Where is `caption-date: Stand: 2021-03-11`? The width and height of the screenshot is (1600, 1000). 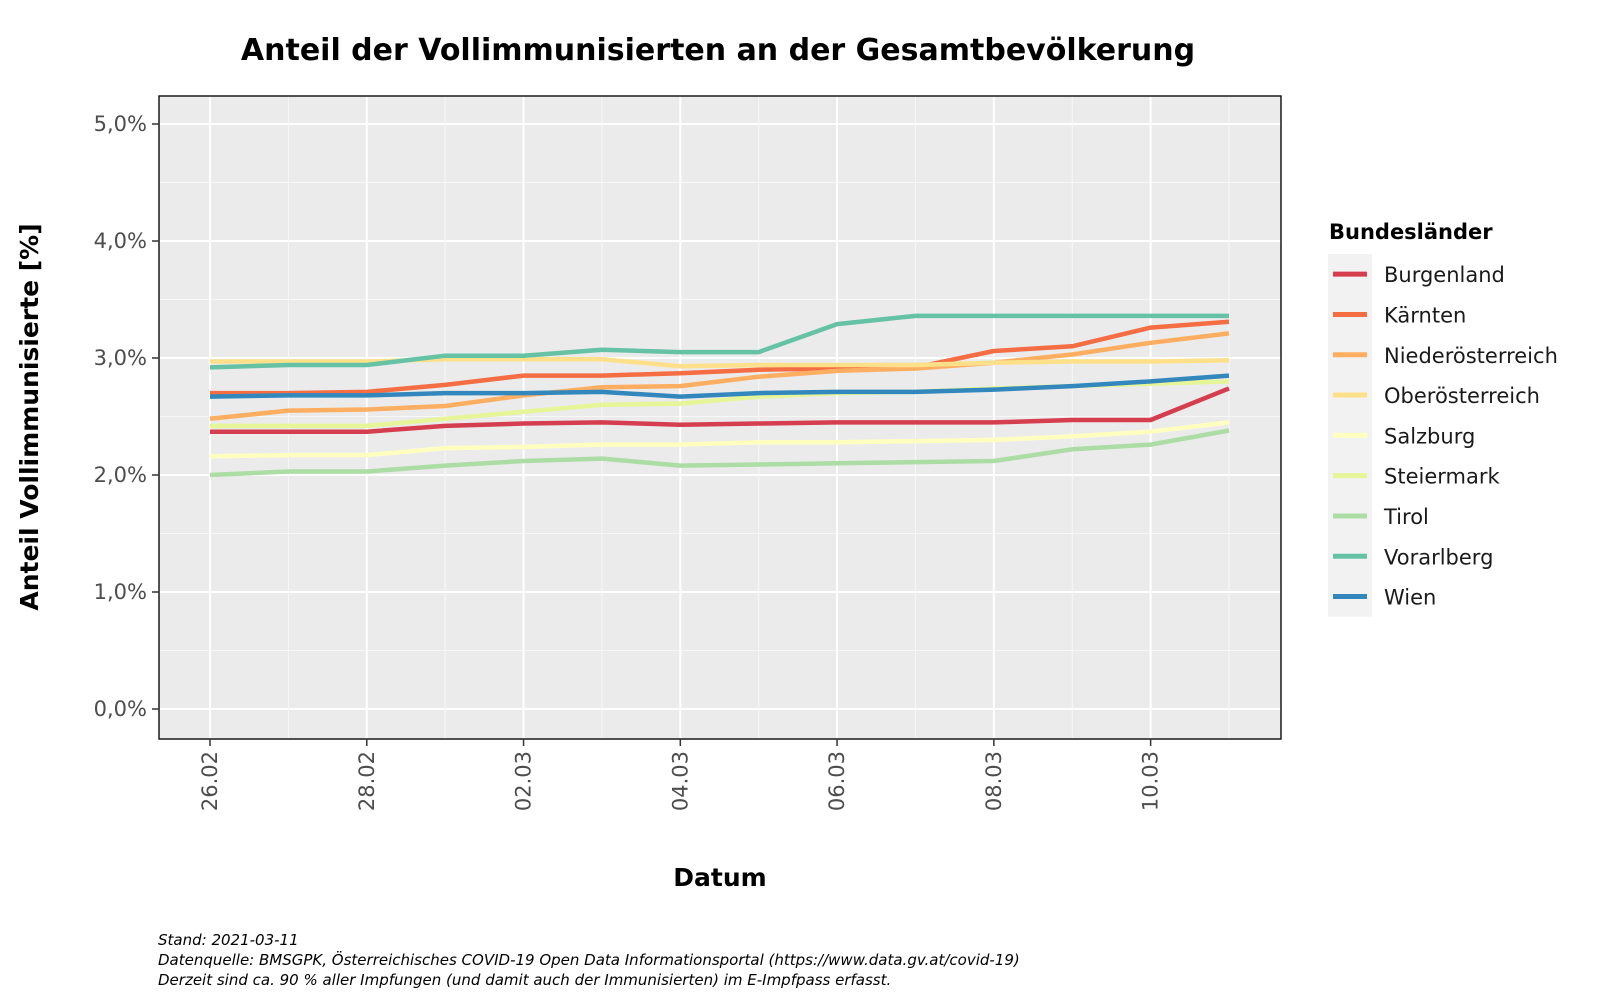 caption-date: Stand: 2021-03-11 is located at coordinates (228, 940).